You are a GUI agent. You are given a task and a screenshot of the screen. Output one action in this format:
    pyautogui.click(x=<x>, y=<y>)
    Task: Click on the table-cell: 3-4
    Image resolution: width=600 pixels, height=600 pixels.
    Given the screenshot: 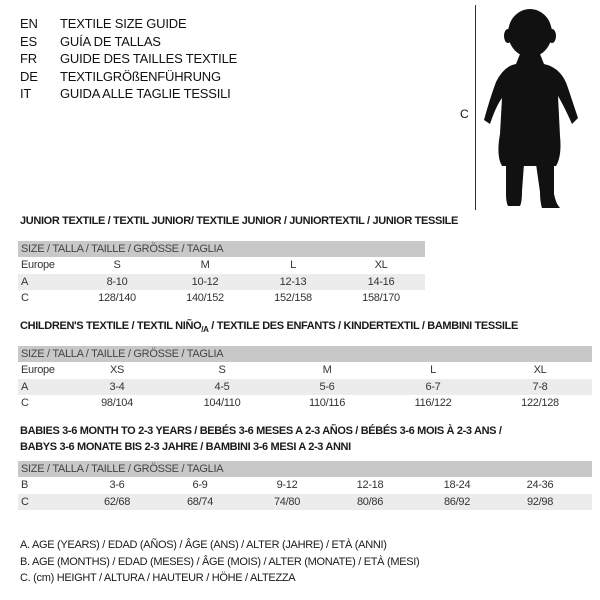 What is the action you would take?
    pyautogui.click(x=117, y=386)
    